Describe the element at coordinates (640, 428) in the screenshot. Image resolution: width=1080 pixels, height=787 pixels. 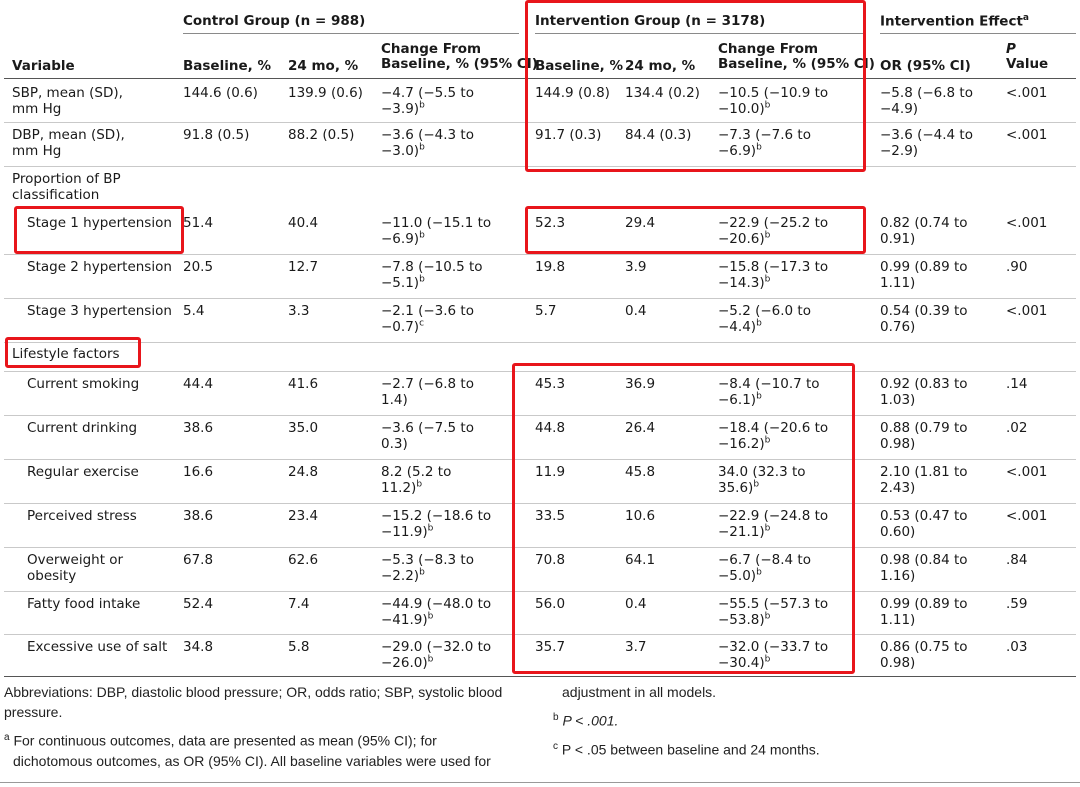
I see `intervention-24mo-cell: 26.4` at that location.